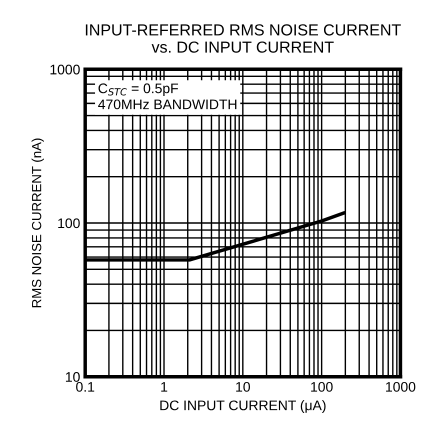  What do you see at coordinates (322, 387) in the screenshot?
I see `x-tick-label: 100` at bounding box center [322, 387].